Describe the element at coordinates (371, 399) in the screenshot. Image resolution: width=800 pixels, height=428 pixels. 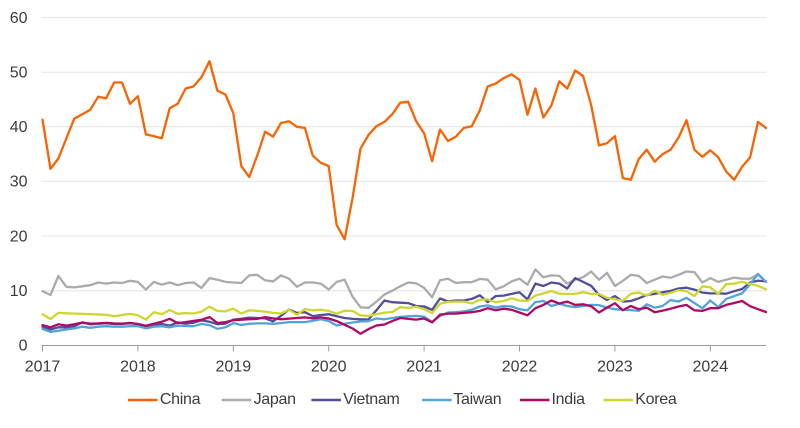
I see `svg-text: Vietnam` at that location.